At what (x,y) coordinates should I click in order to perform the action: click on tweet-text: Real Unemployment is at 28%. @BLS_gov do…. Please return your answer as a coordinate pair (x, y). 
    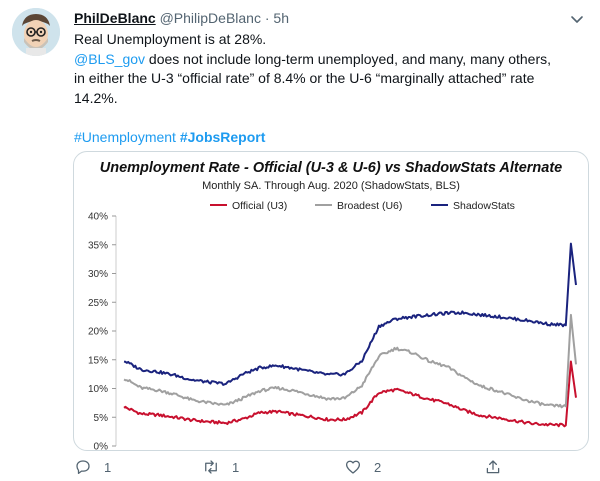
    Looking at the image, I should click on (329, 69).